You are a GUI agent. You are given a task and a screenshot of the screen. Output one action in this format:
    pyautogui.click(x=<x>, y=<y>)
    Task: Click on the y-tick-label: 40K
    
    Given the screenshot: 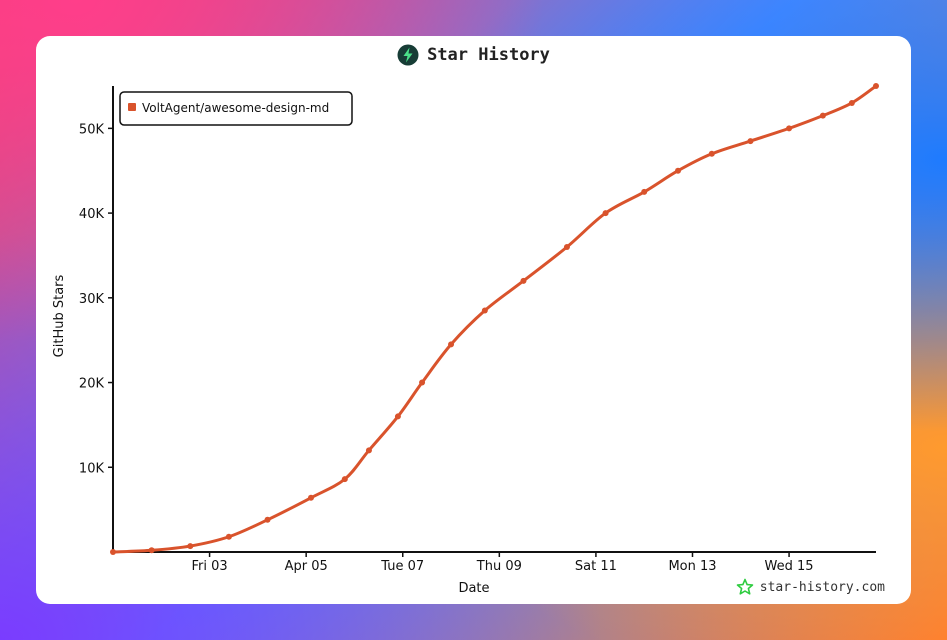 What is the action you would take?
    pyautogui.click(x=92, y=214)
    